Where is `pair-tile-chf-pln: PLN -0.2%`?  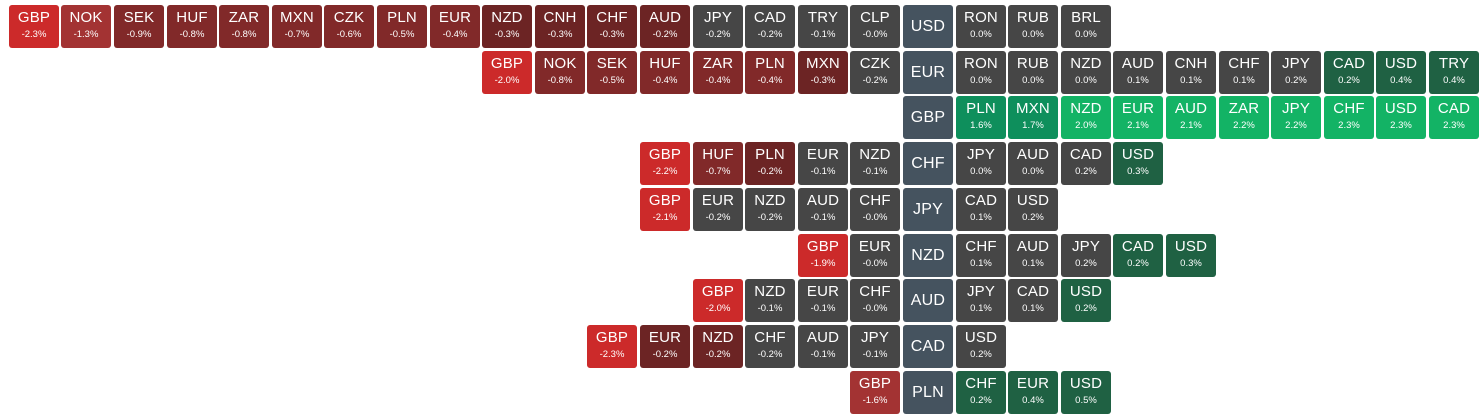 pair-tile-chf-pln: PLN -0.2% is located at coordinates (770, 164).